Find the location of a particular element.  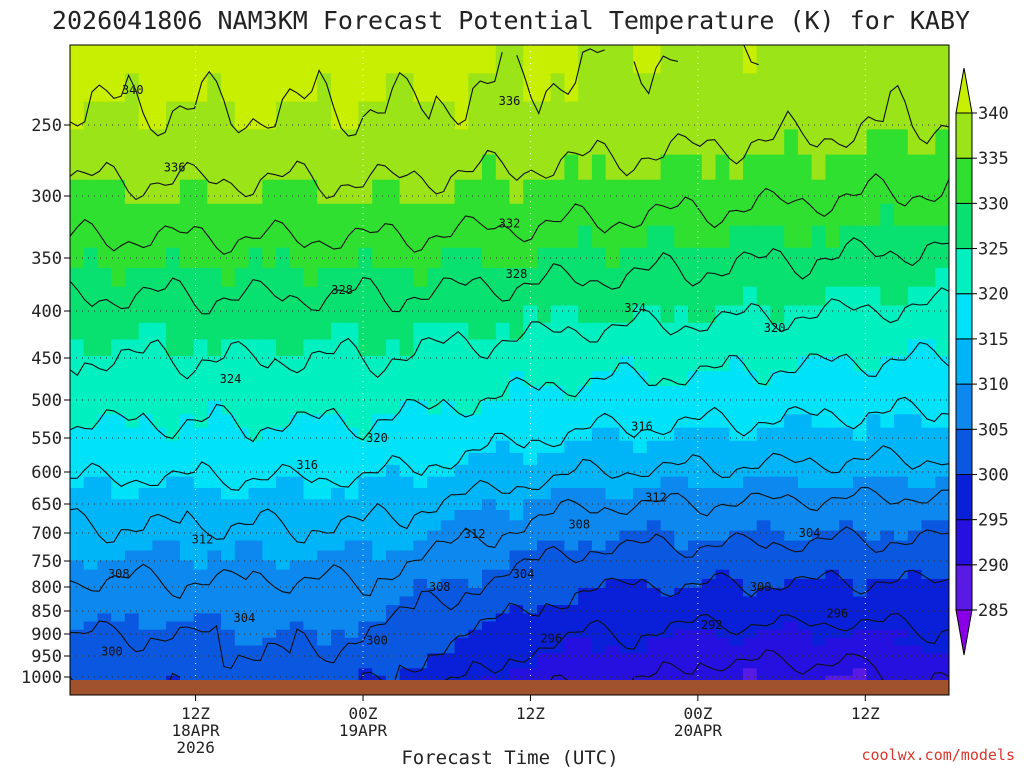

contour-label: 328 is located at coordinates (517, 274).